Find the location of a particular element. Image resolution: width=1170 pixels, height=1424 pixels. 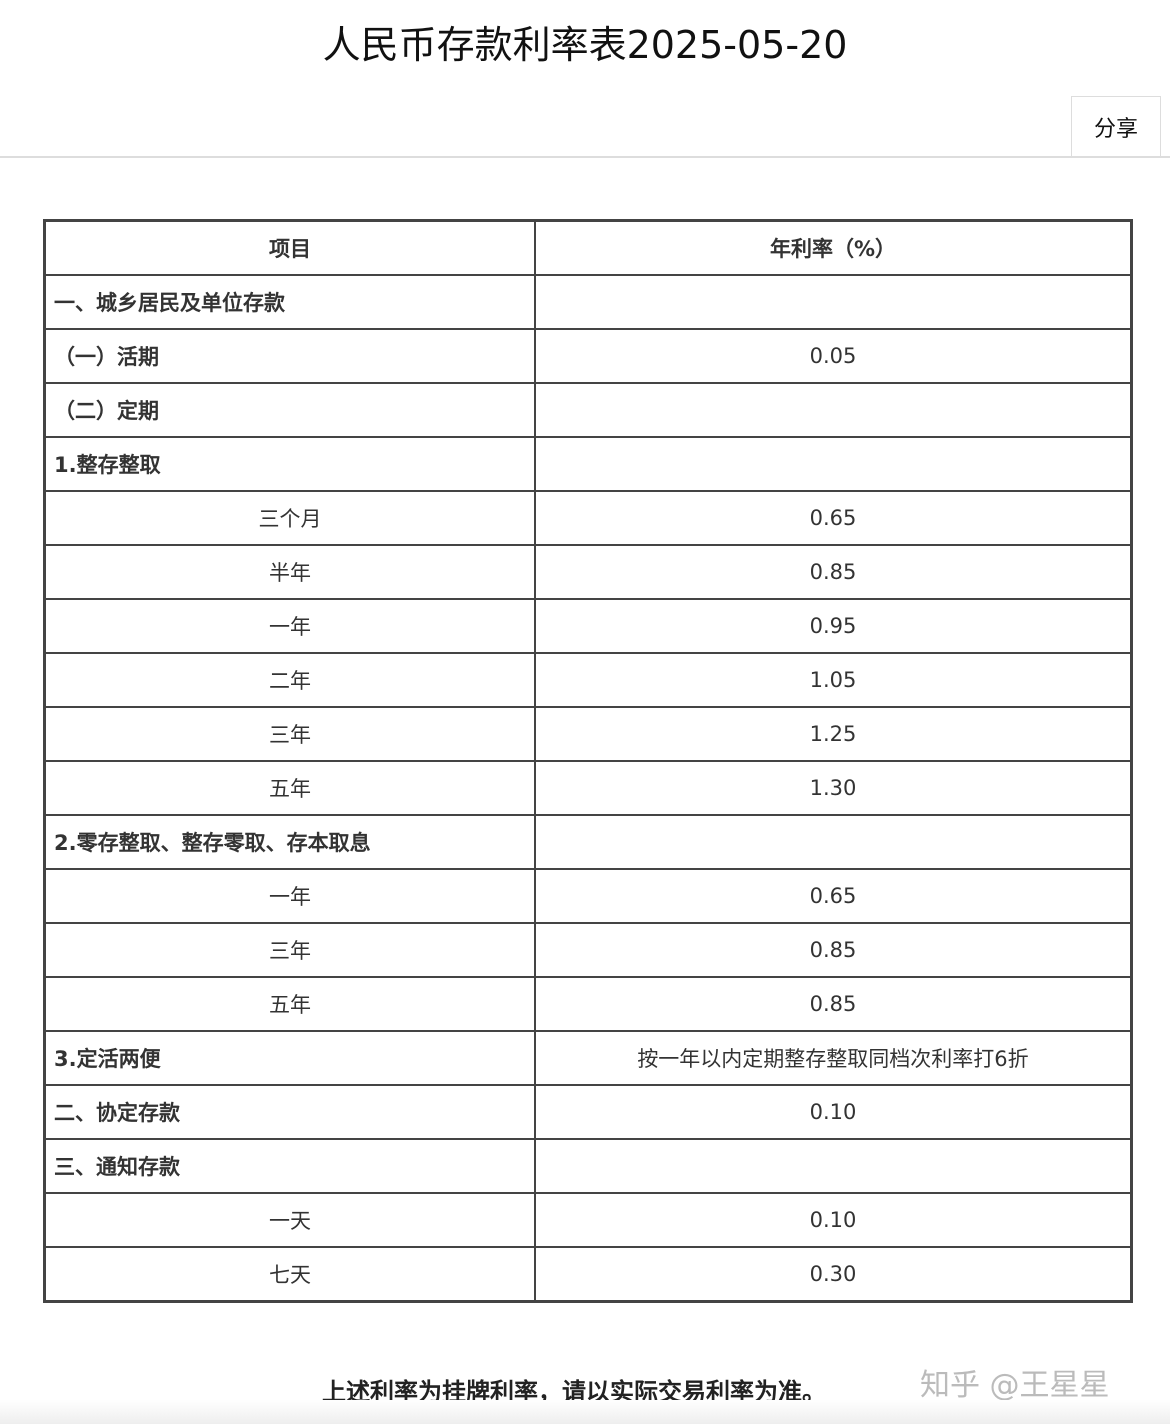

table-row: 三个月 0.65 is located at coordinates (588, 518).